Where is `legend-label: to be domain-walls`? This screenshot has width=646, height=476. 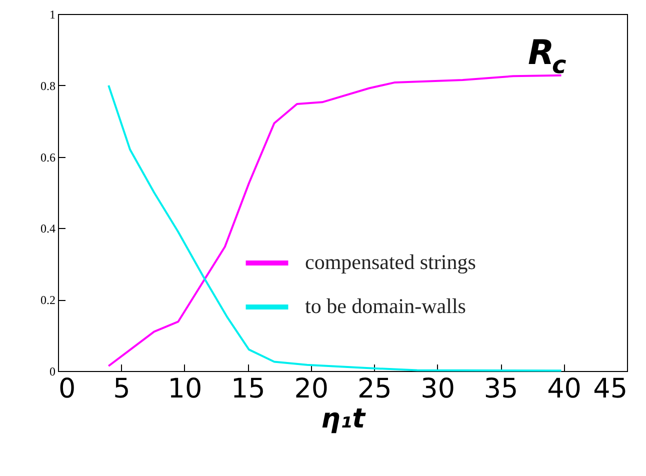
legend-label: to be domain-walls is located at coordinates (385, 306).